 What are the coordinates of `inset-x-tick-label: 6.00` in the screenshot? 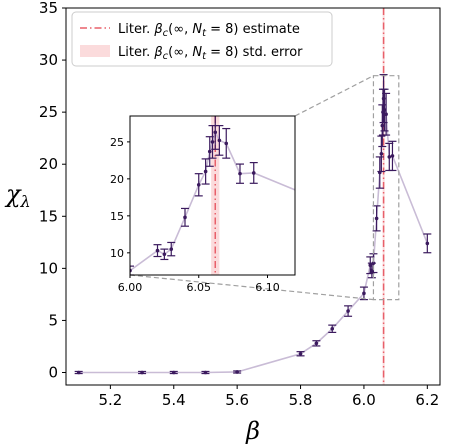 It's located at (130, 287).